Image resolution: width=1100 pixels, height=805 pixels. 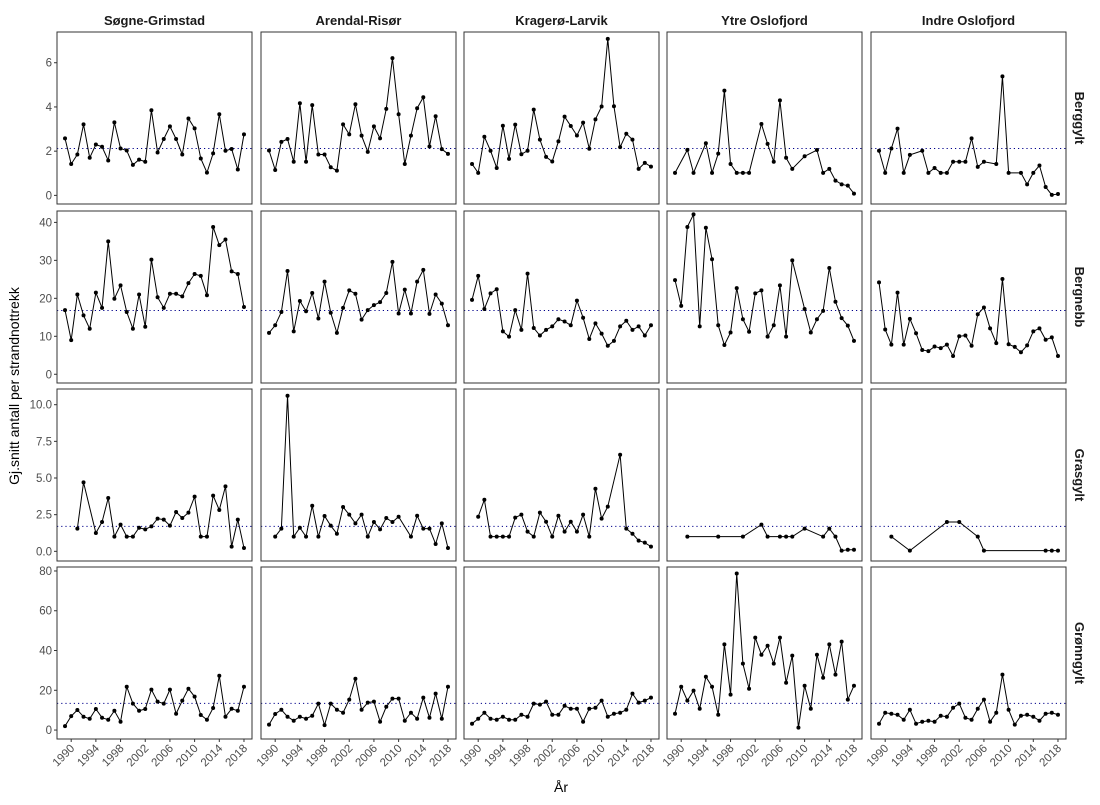 What do you see at coordinates (44, 479) in the screenshot?
I see `y-tick-label: 5.0` at bounding box center [44, 479].